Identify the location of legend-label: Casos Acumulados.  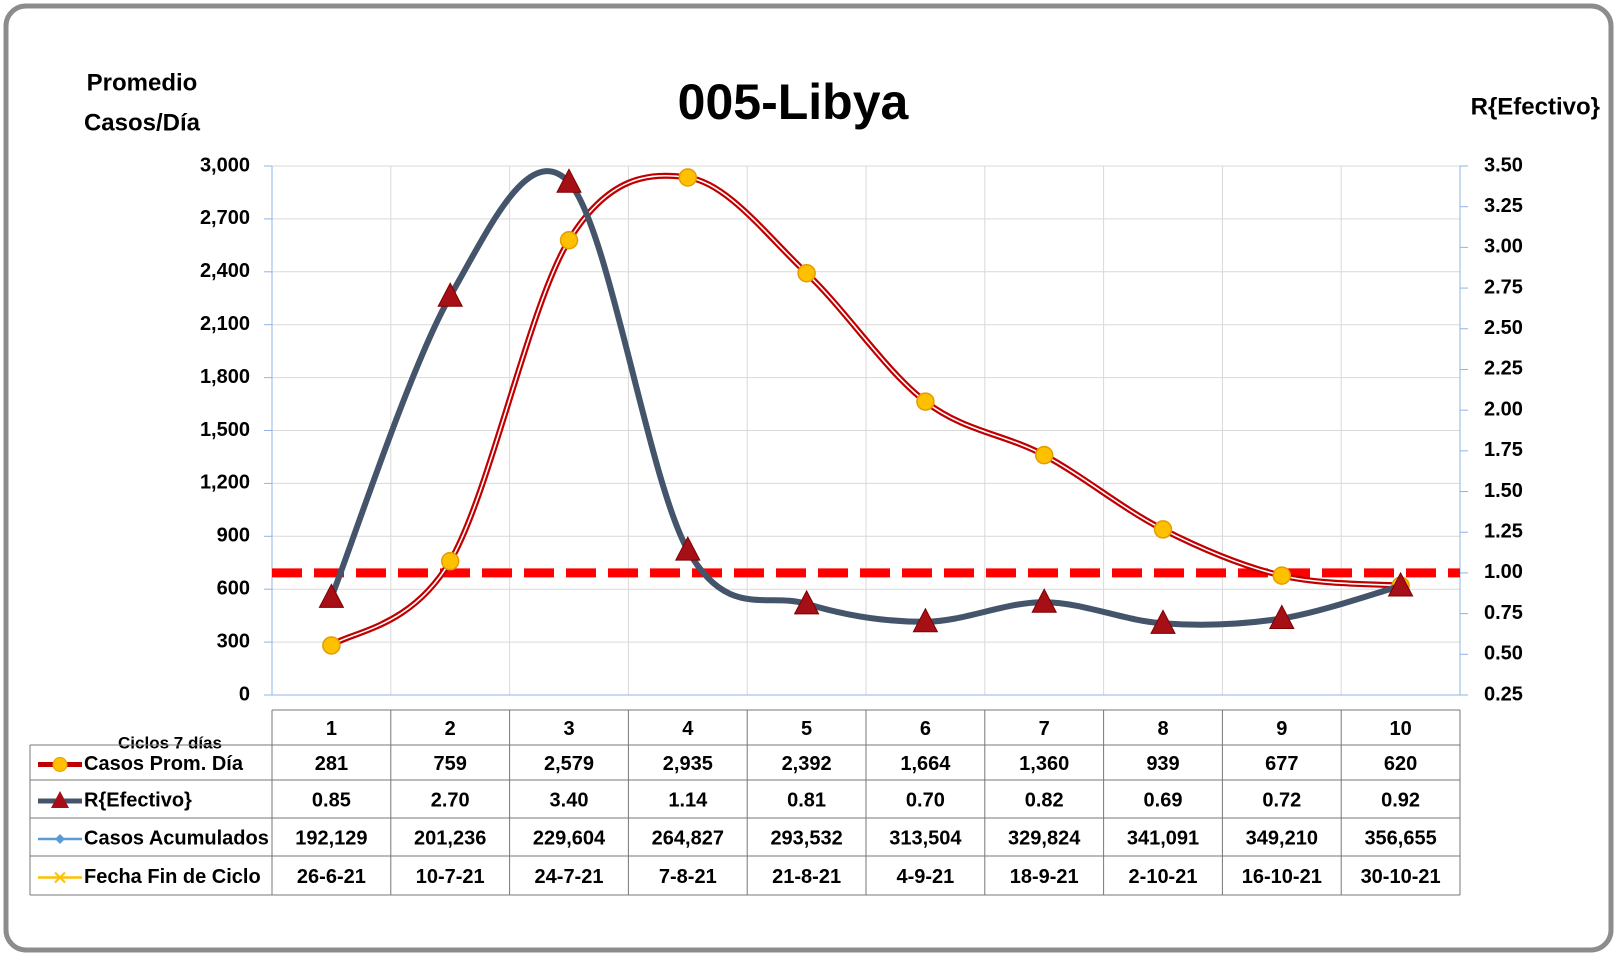
(176, 838).